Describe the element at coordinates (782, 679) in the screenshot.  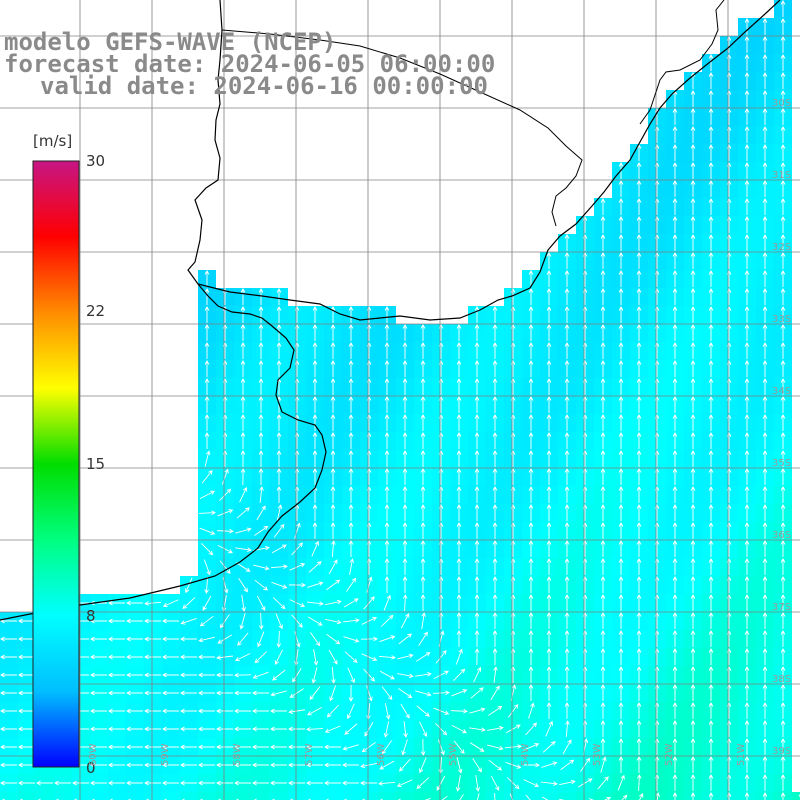
I see `lat-label: 38S` at that location.